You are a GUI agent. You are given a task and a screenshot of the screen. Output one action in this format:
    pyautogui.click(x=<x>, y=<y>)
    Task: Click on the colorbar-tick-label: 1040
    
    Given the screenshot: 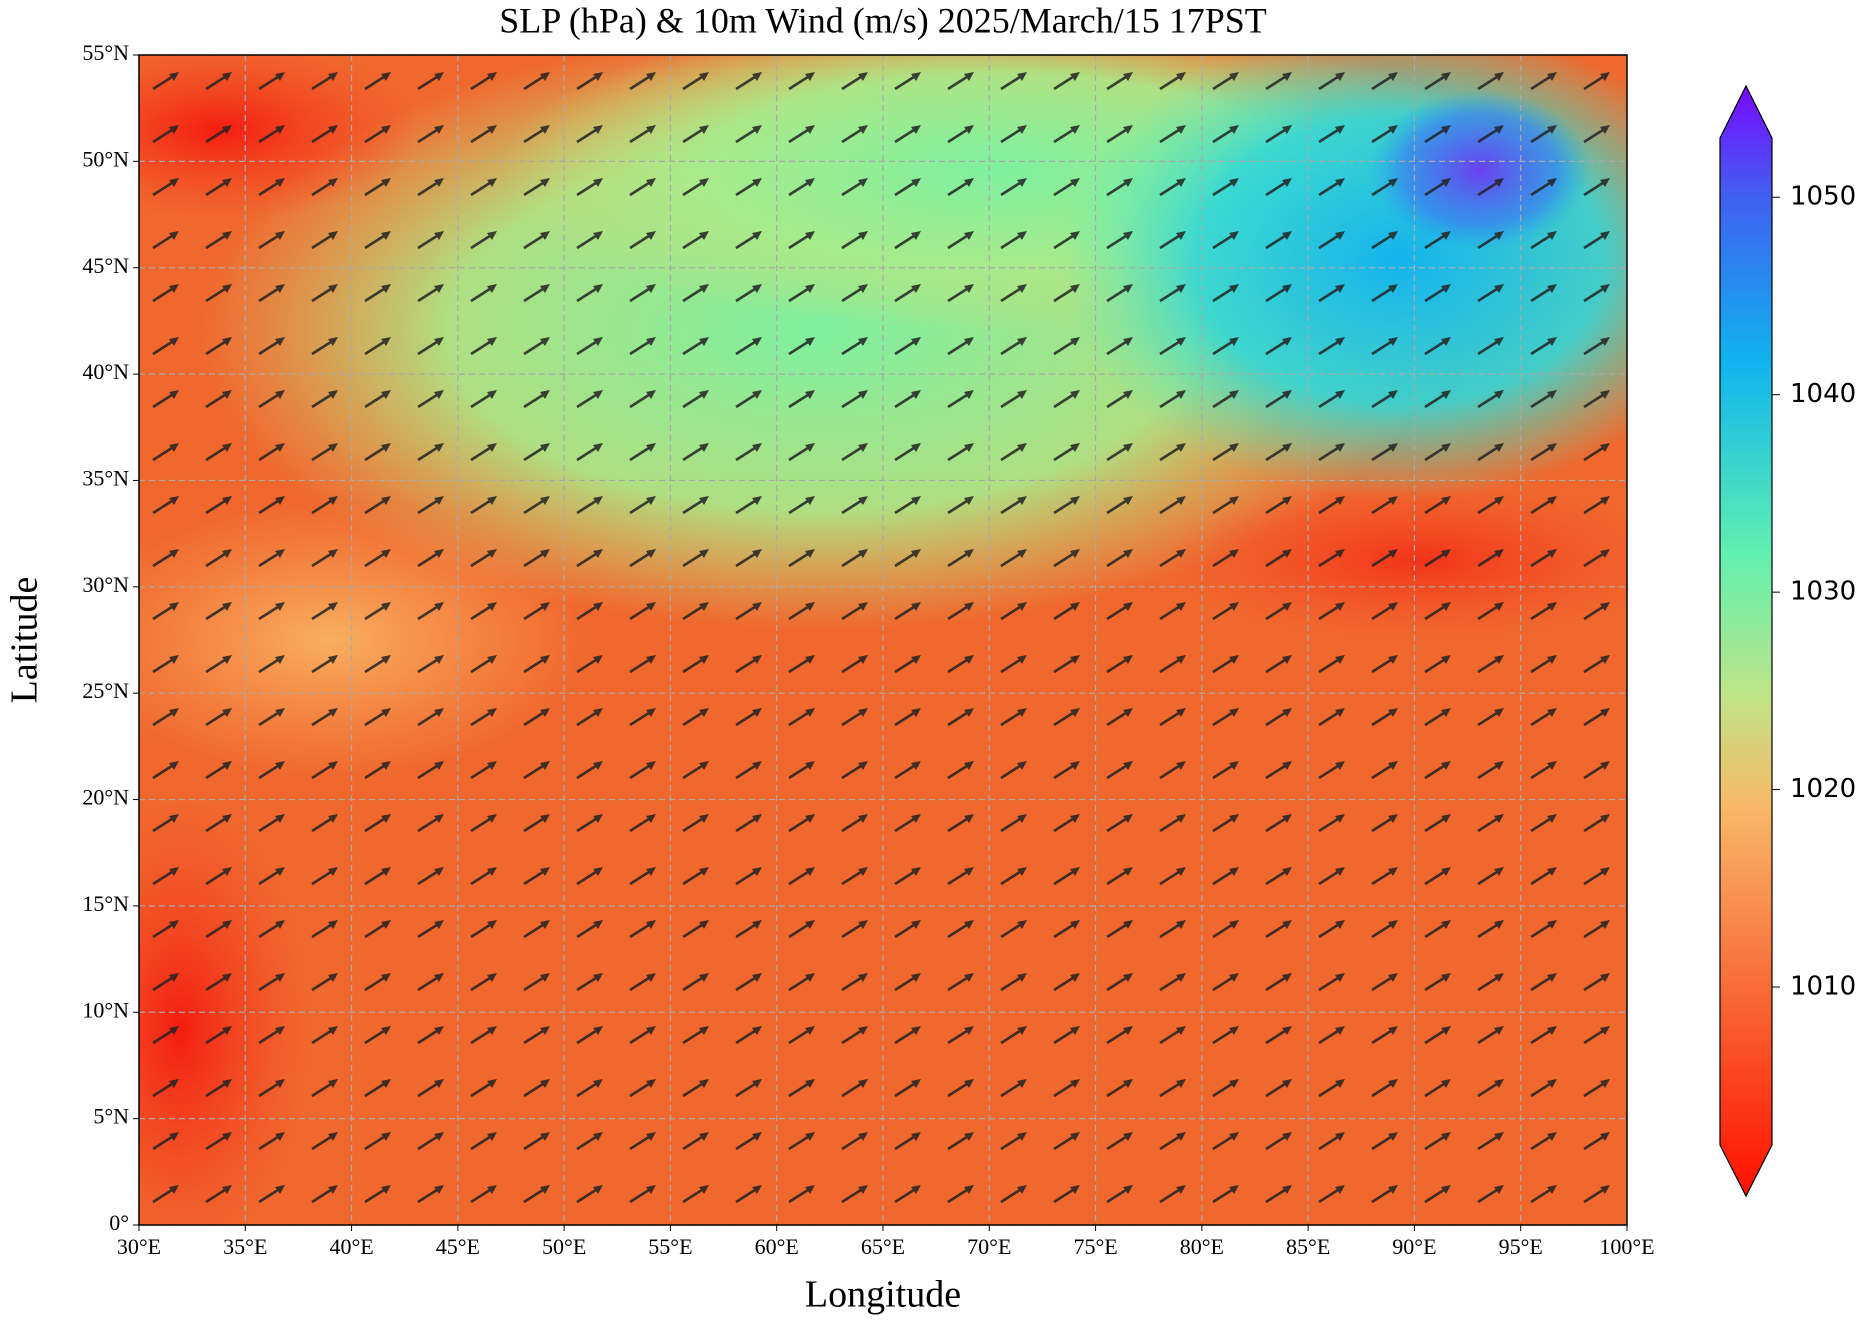 What is the action you would take?
    pyautogui.click(x=1823, y=394)
    